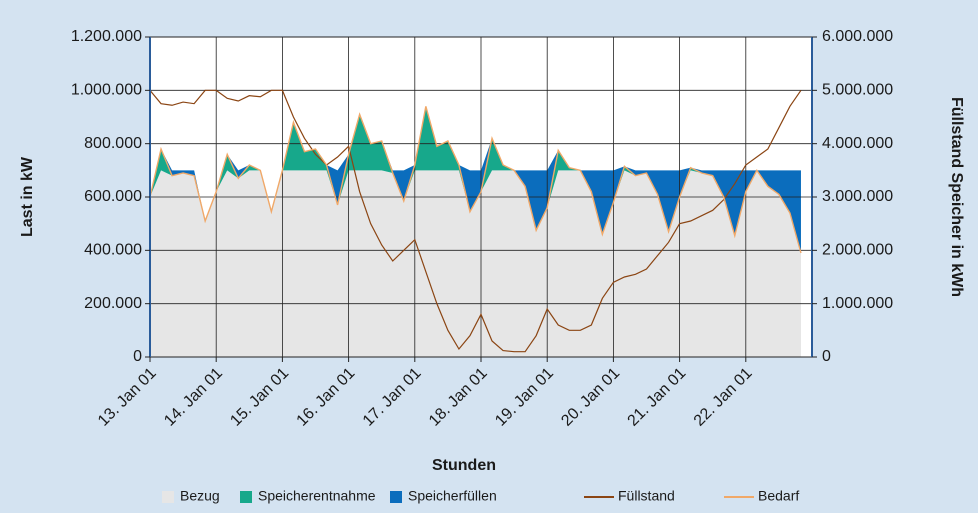  What do you see at coordinates (200, 496) in the screenshot?
I see `legend-label: Bezug` at bounding box center [200, 496].